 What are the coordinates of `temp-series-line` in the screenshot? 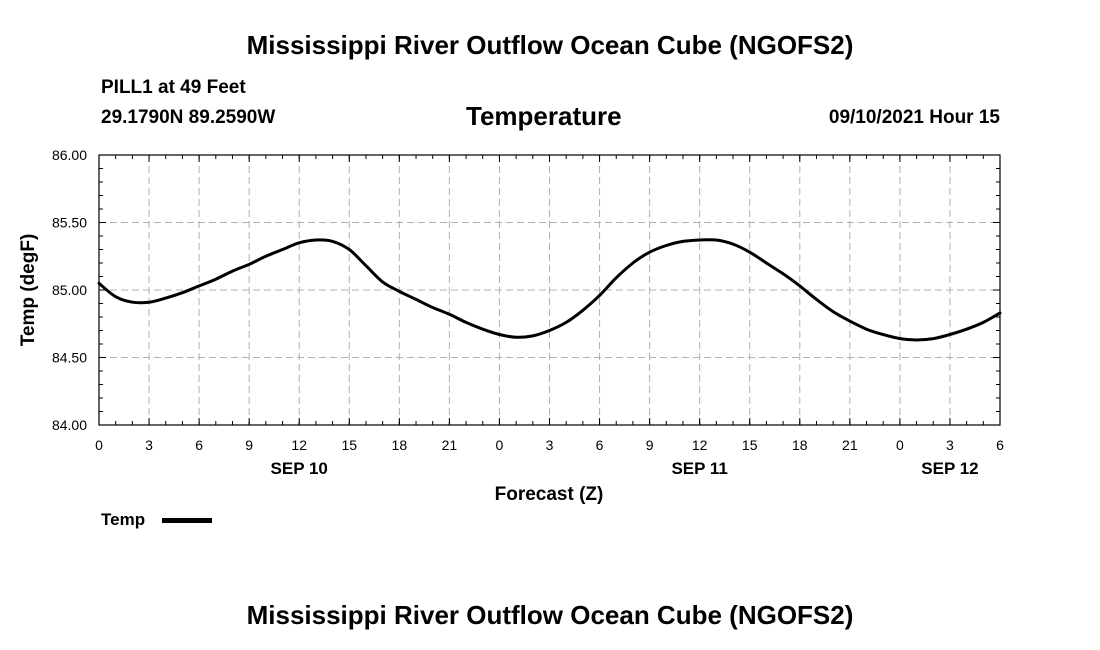 It's located at (549, 290).